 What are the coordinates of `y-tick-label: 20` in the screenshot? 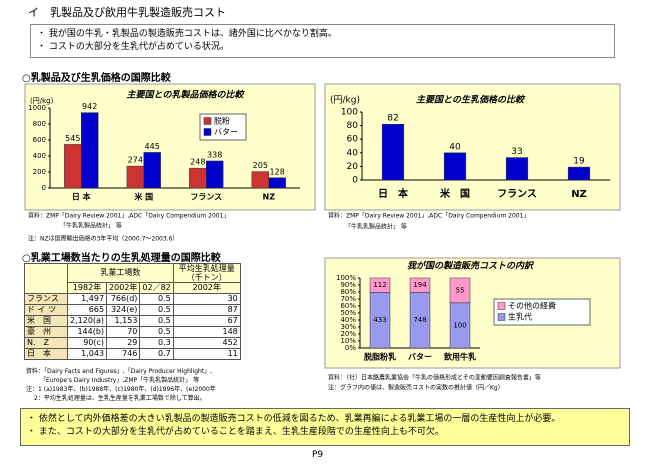 It's located at (353, 167).